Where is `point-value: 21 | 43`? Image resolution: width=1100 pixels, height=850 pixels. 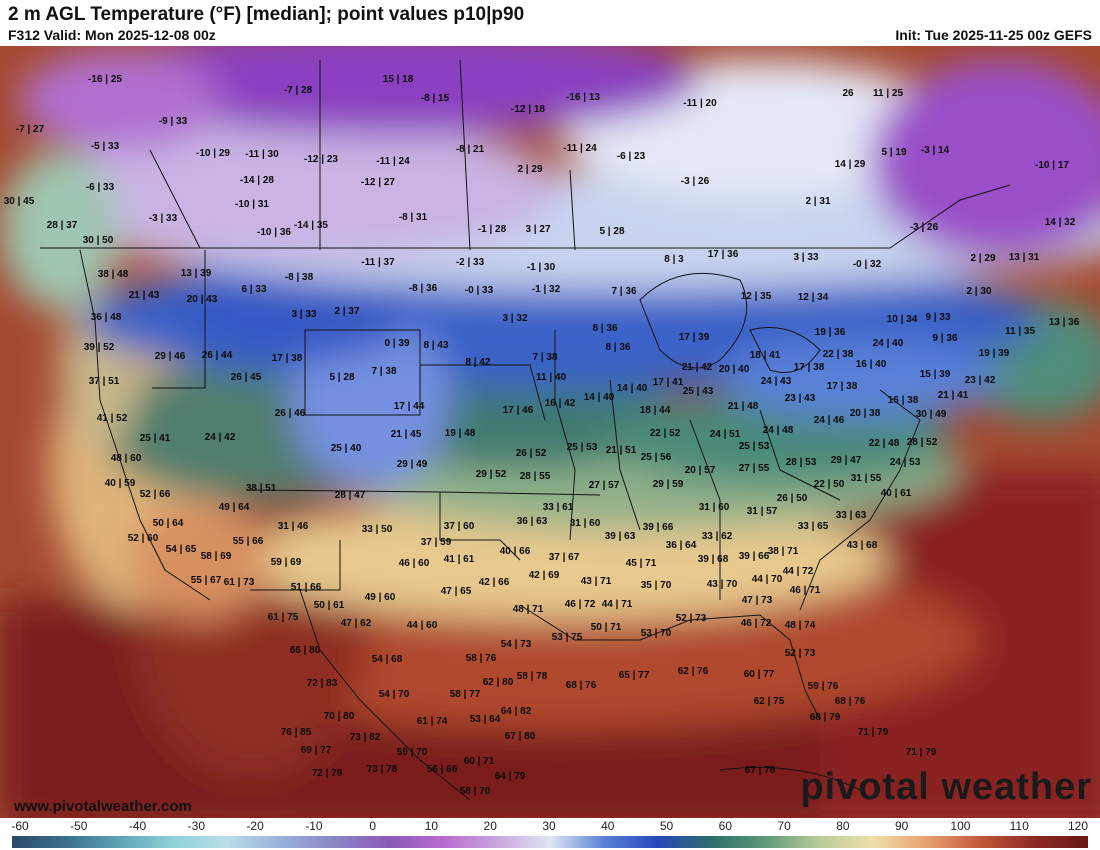 point-value: 21 | 43 is located at coordinates (144, 295).